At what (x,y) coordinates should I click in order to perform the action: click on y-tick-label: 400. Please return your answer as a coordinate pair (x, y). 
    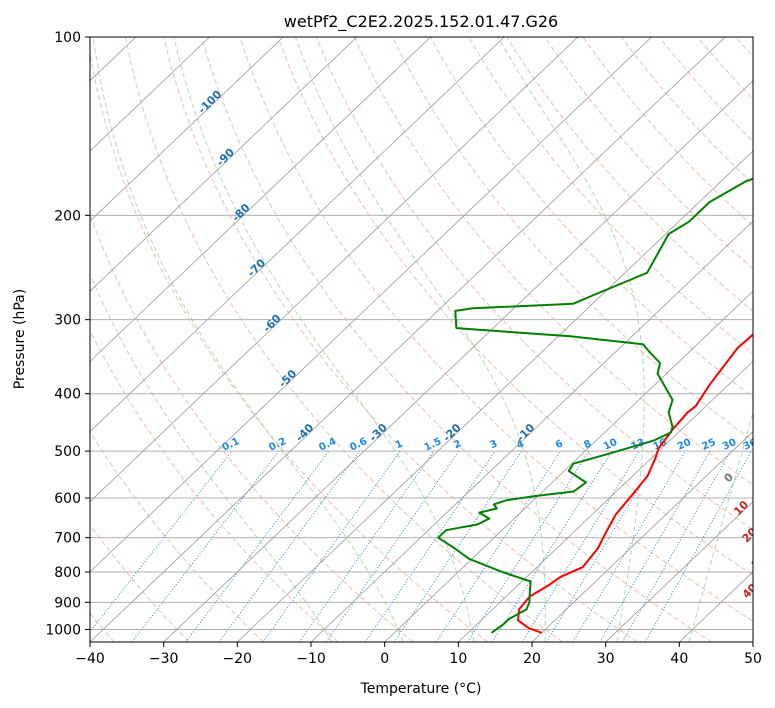
    Looking at the image, I should click on (67, 395).